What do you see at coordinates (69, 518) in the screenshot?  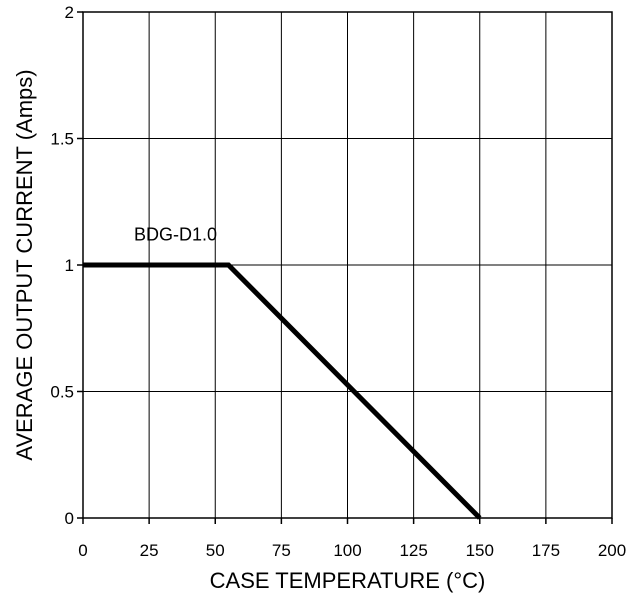 I see `y-tick-label-0: 0` at bounding box center [69, 518].